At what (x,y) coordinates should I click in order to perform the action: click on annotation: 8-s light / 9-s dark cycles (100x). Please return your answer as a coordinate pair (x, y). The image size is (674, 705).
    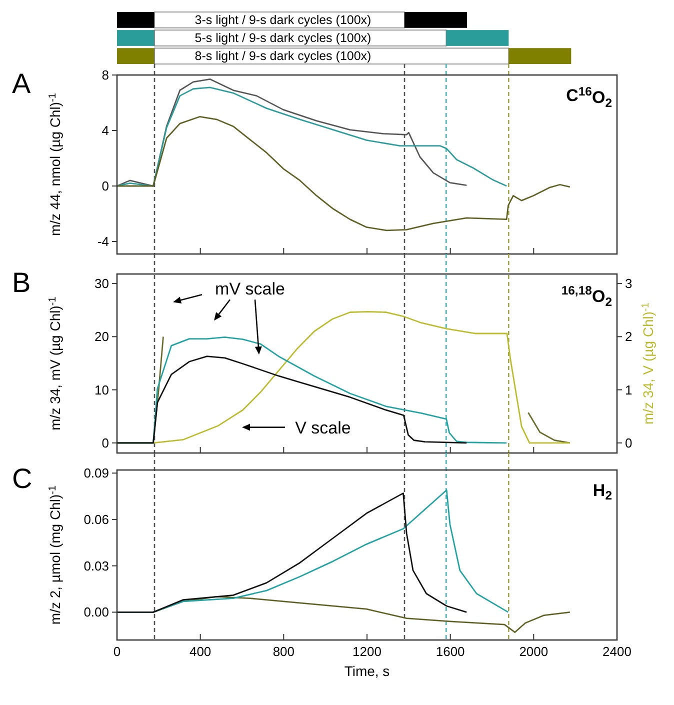
    Looking at the image, I should click on (283, 56).